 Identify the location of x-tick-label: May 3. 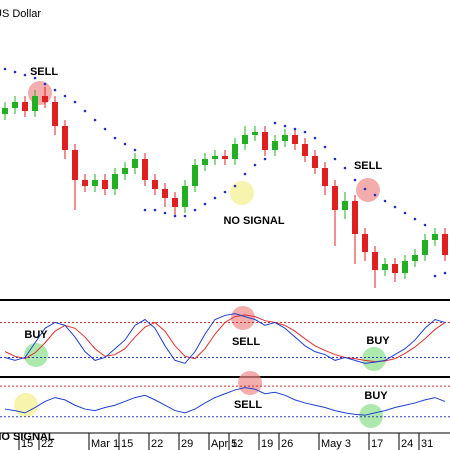
(336, 444).